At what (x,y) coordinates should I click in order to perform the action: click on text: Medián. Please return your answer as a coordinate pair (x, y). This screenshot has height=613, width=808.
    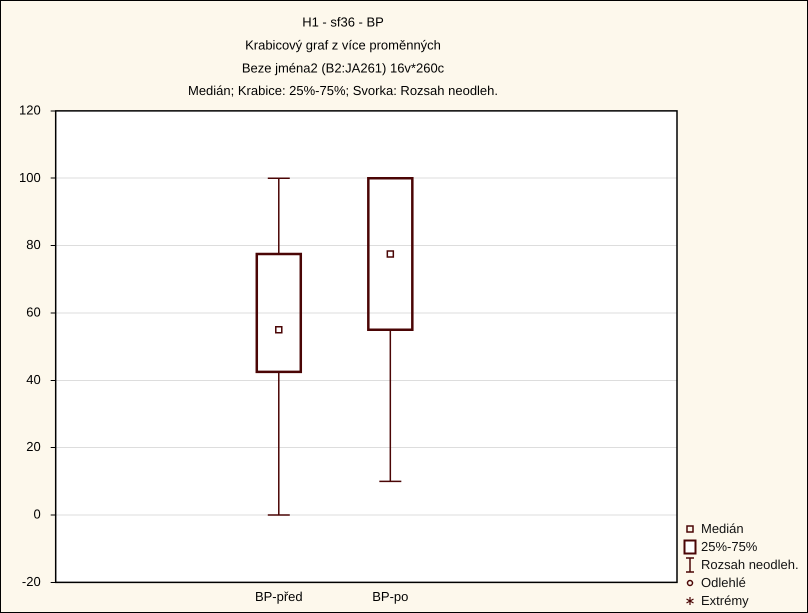
    Looking at the image, I should click on (722, 529).